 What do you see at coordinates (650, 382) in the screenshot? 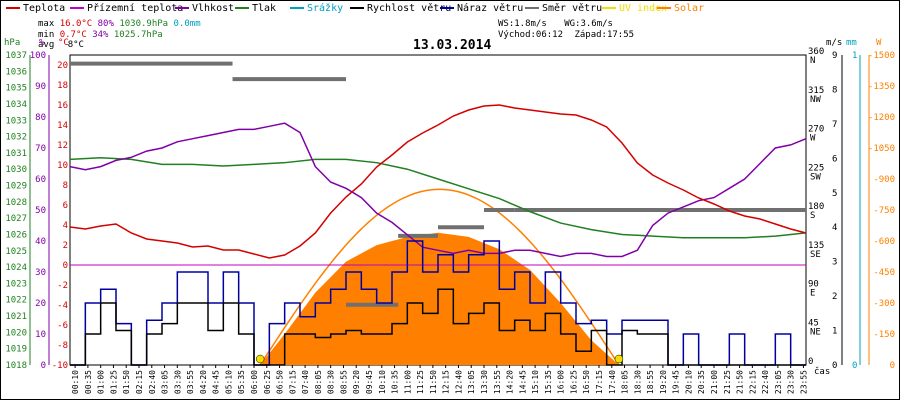
I see `x-tick-label: 18:55` at bounding box center [650, 382].